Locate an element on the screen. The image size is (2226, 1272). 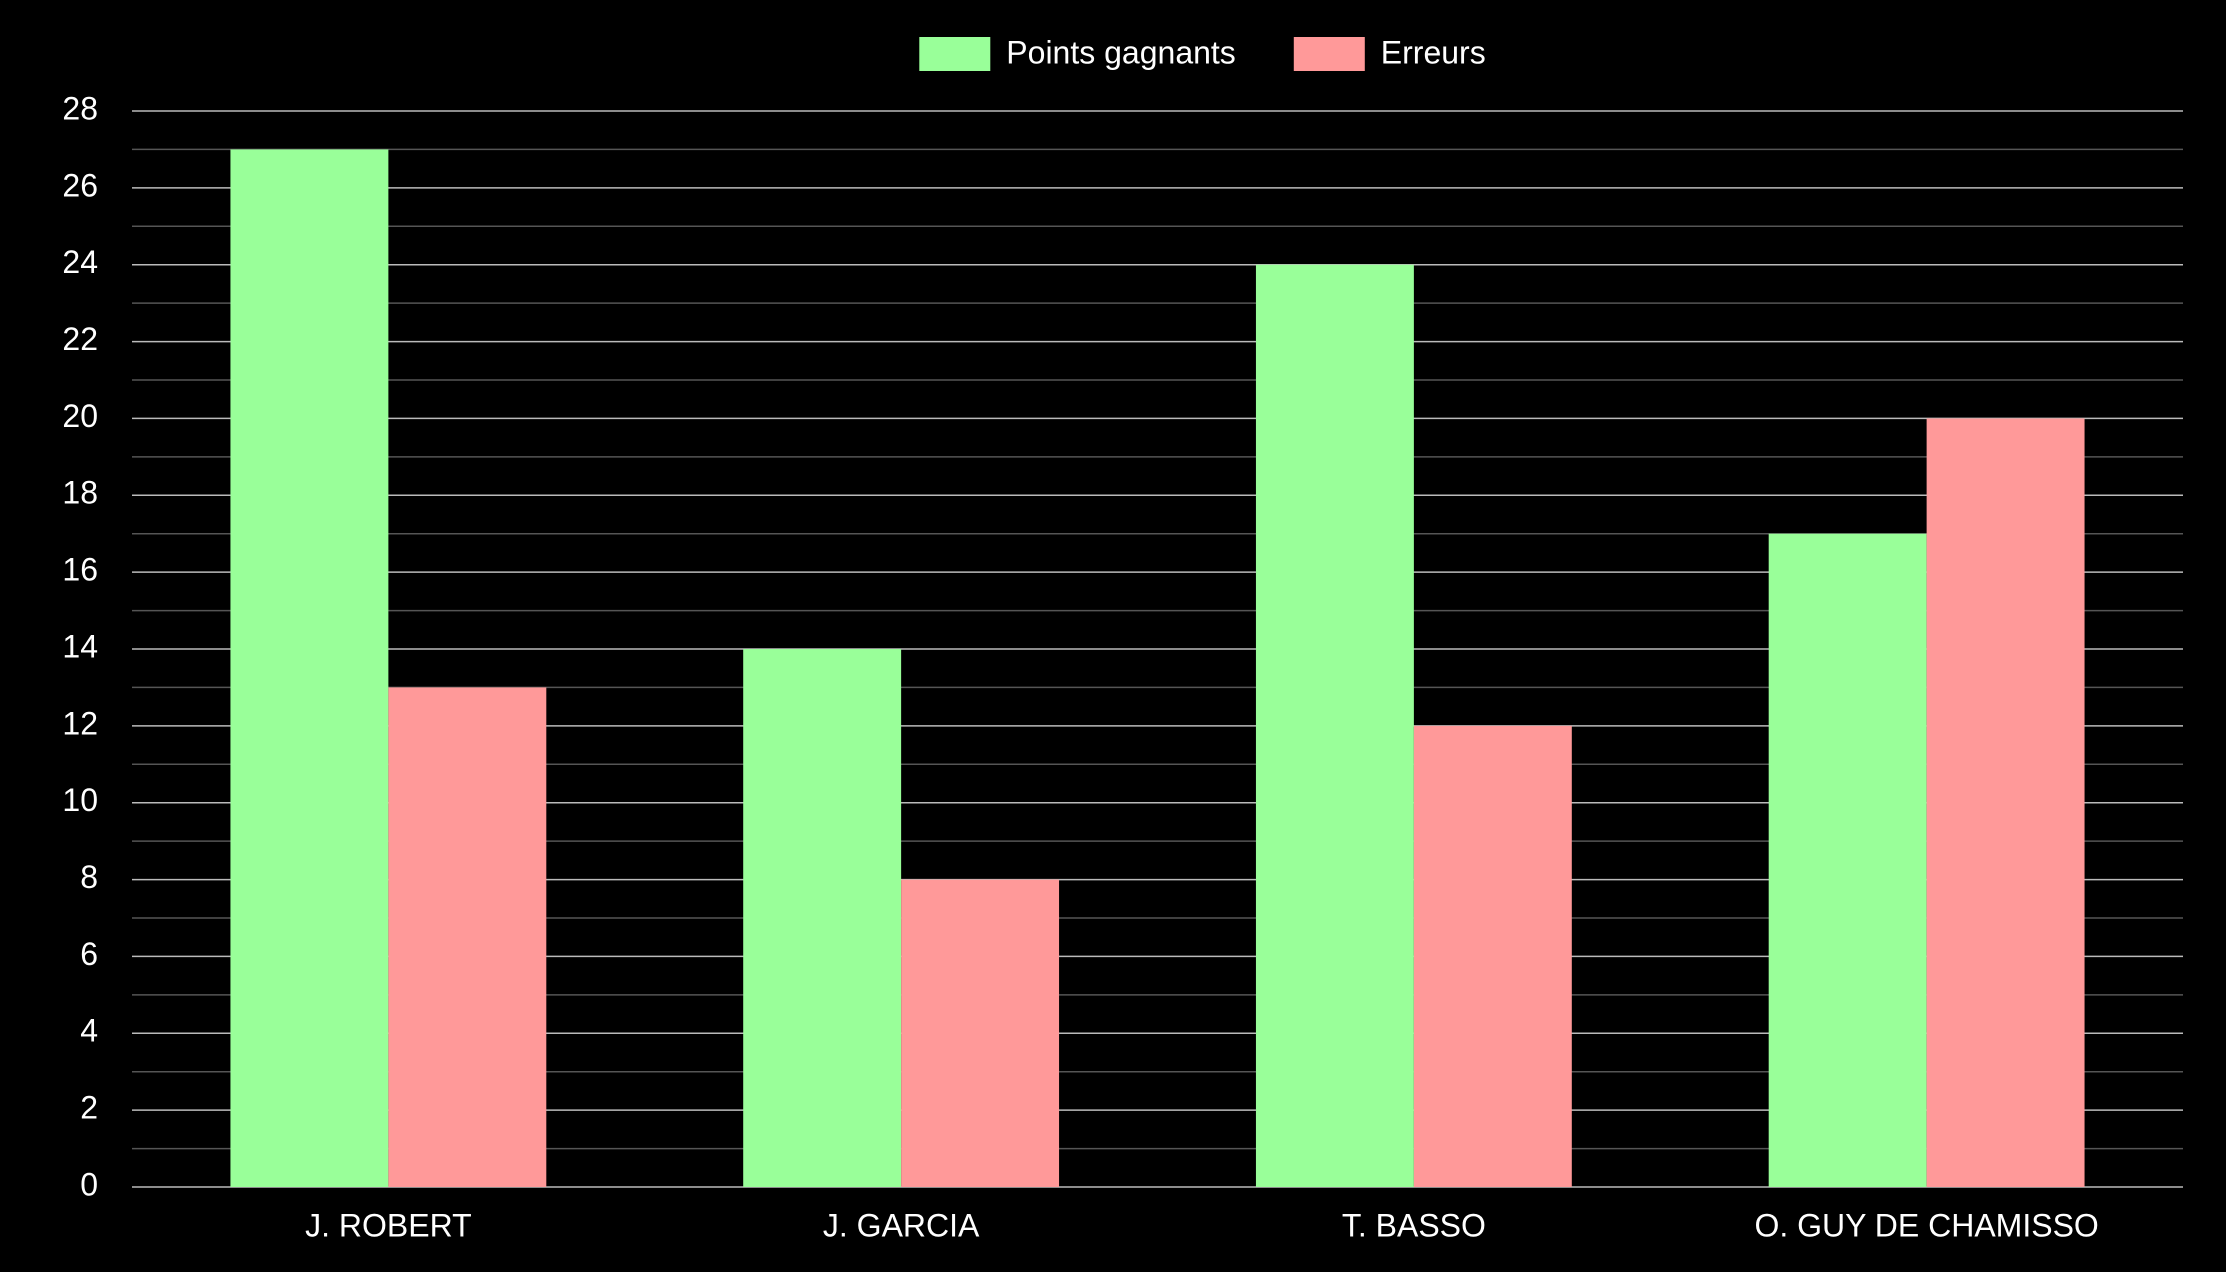
y-tick-label: 26 is located at coordinates (80, 185).